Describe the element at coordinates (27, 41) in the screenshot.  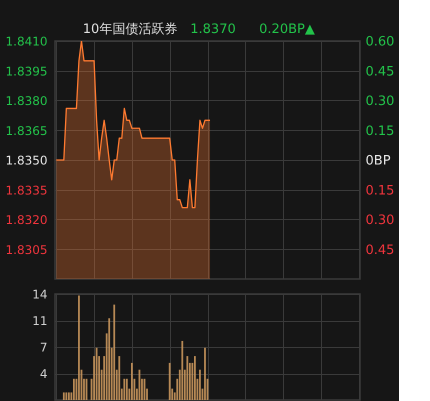
I see `y-tick-label: 1.8410` at that location.